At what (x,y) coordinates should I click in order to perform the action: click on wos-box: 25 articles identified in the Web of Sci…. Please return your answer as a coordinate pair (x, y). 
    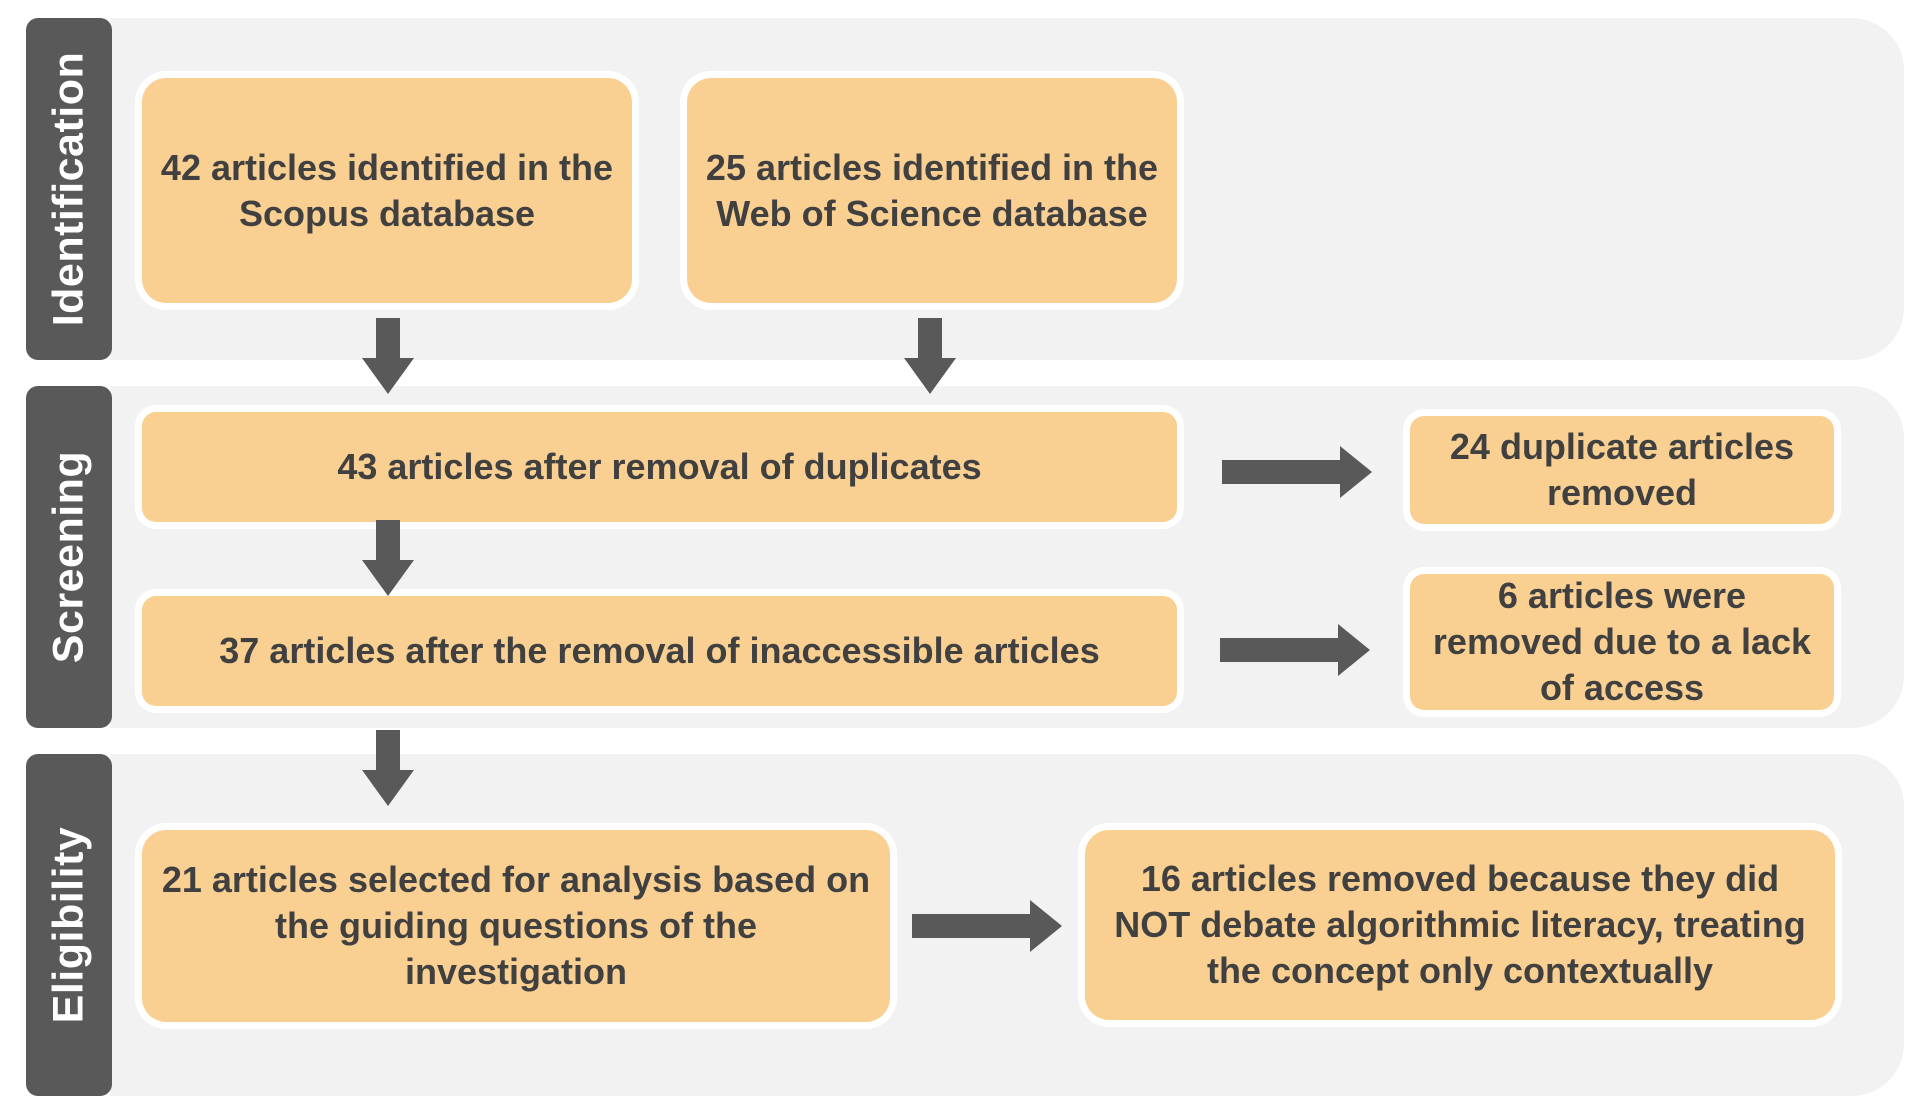
    Looking at the image, I should click on (932, 190).